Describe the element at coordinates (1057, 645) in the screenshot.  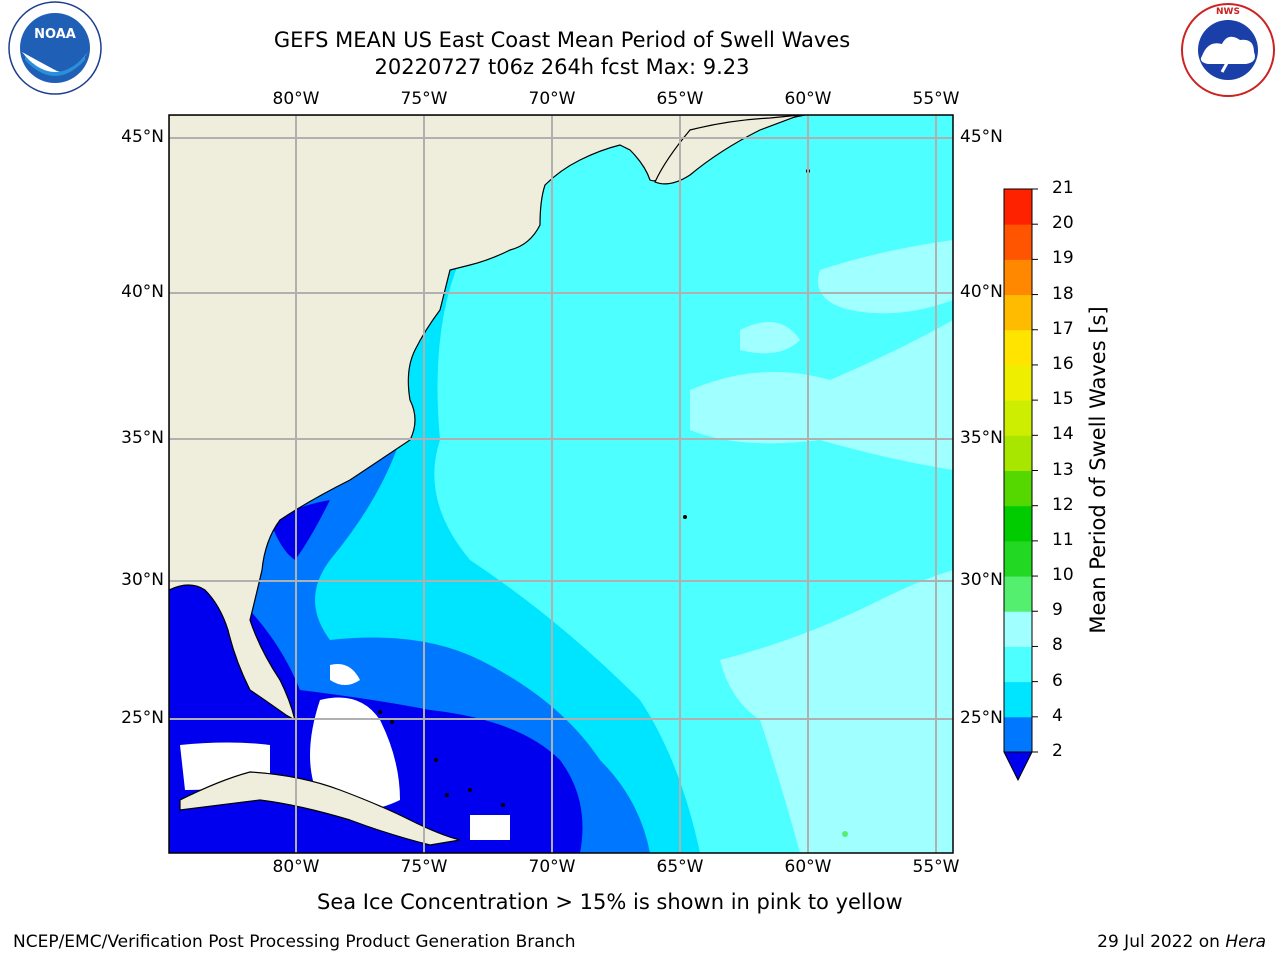
I see `colorbar-tick-label: 8` at that location.